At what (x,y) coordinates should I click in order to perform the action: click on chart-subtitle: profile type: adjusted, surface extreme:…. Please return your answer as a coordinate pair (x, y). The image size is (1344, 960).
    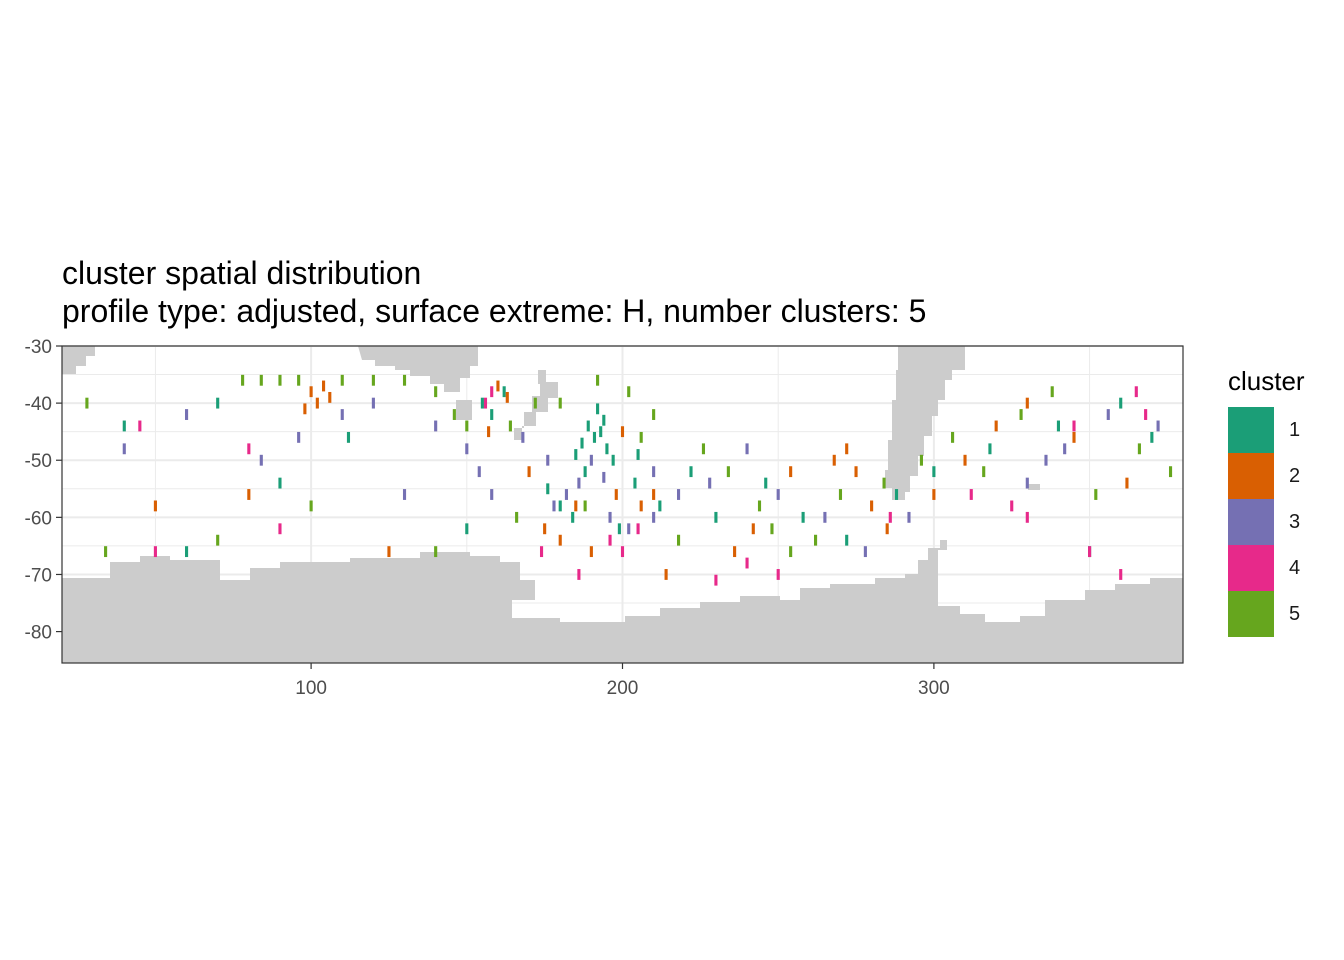
    Looking at the image, I should click on (494, 311).